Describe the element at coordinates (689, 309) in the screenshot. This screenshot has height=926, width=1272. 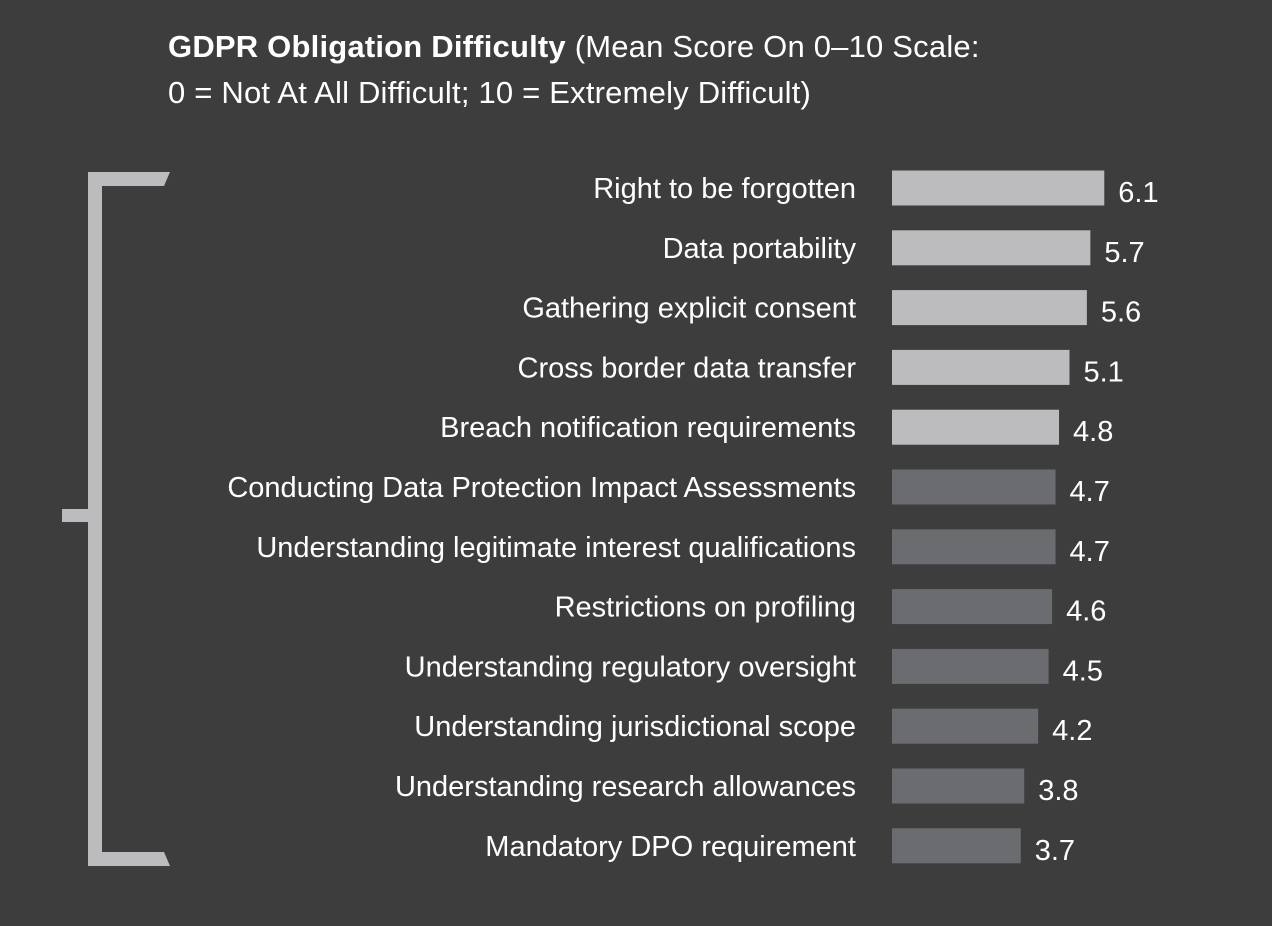
I see `category-label: Gathering explicit consent` at that location.